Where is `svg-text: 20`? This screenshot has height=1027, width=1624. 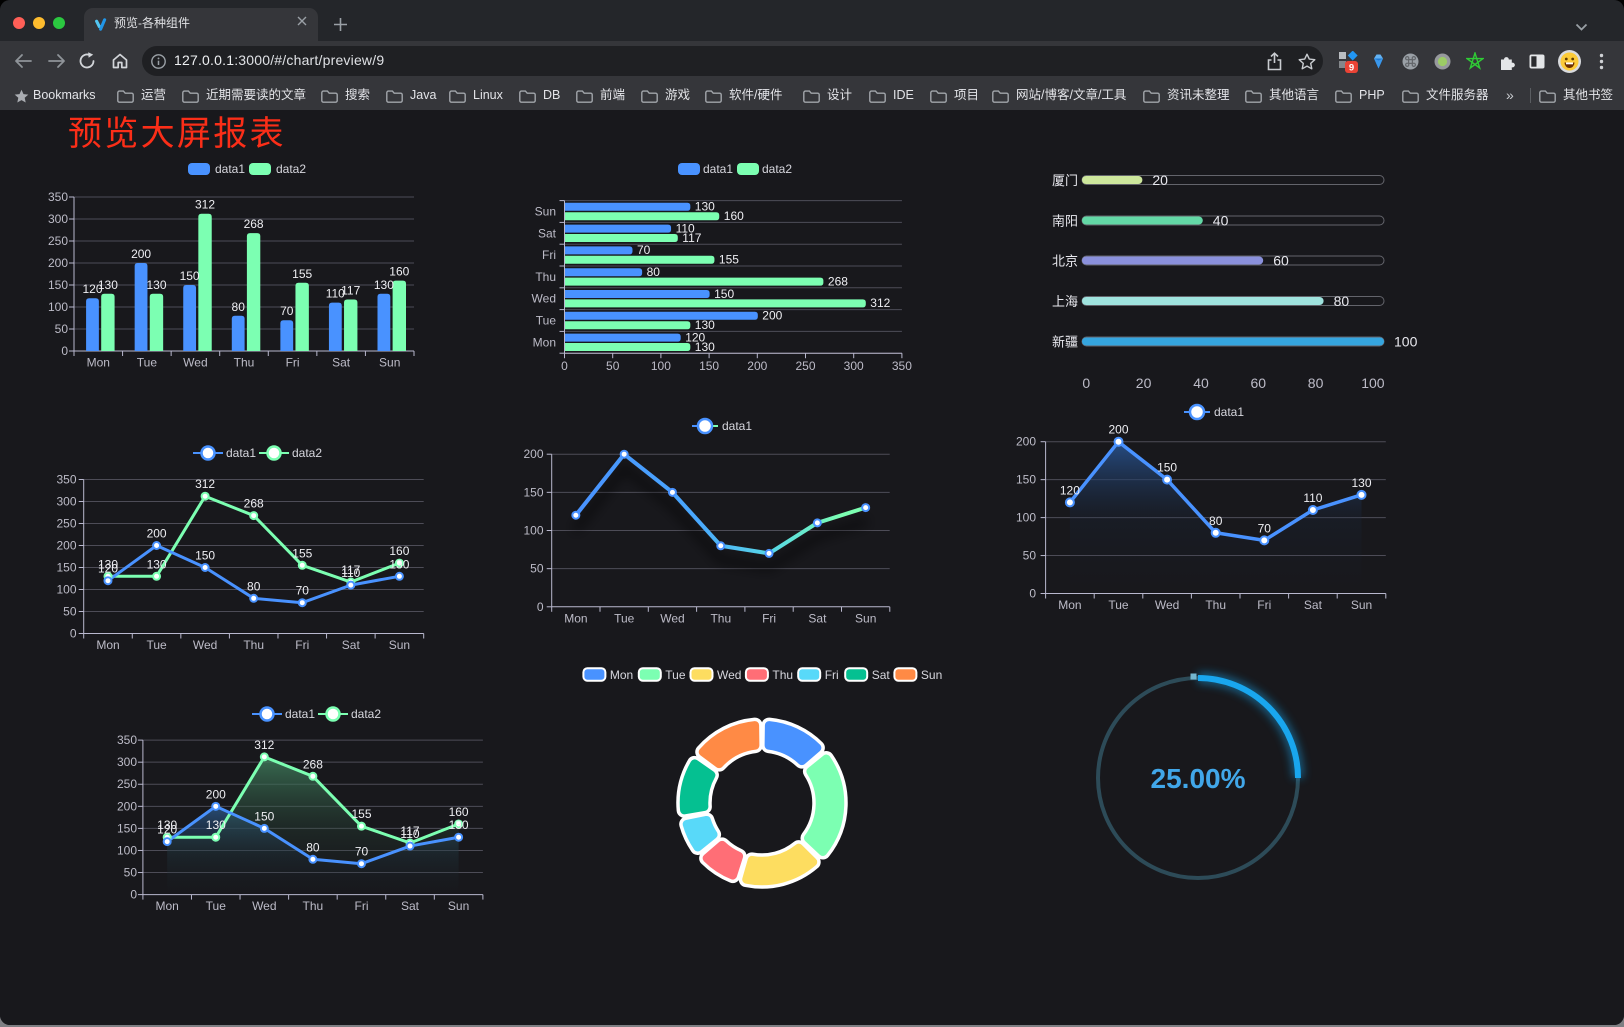
svg-text: 20 is located at coordinates (1144, 383).